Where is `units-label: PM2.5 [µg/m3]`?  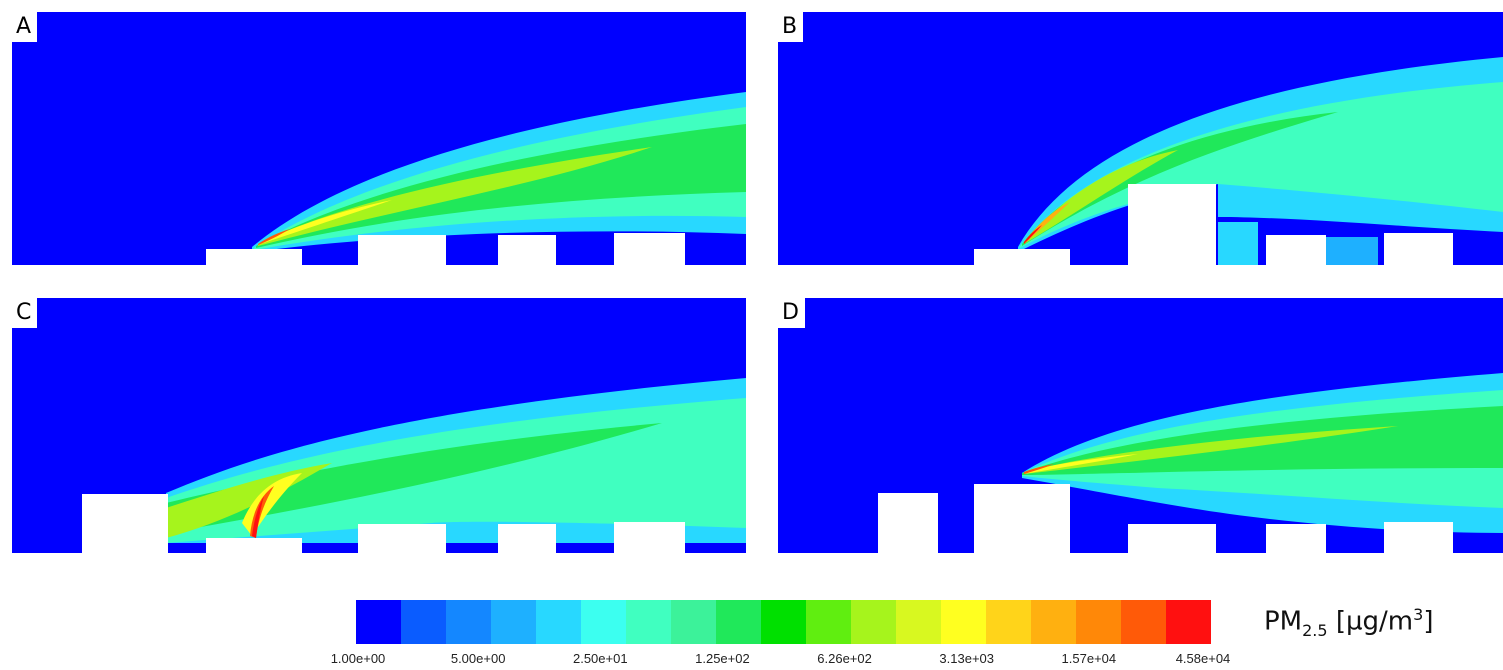 units-label: PM2.5 [µg/m3] is located at coordinates (1348, 622).